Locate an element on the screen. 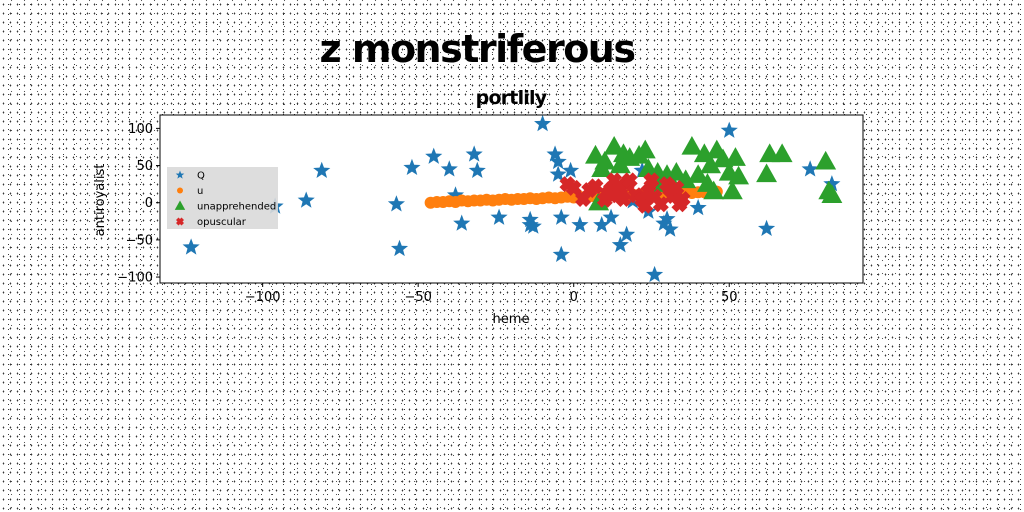  y-tick-label: 100 is located at coordinates (140, 129).